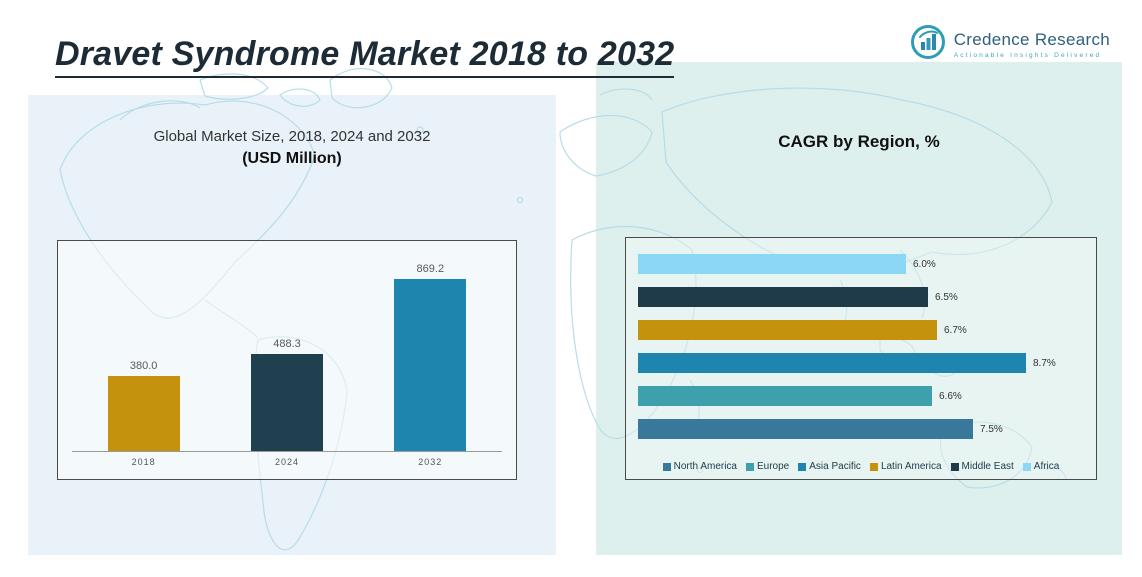 The width and height of the screenshot is (1142, 577). I want to click on x-axis-label-2024: 2024, so click(286, 462).